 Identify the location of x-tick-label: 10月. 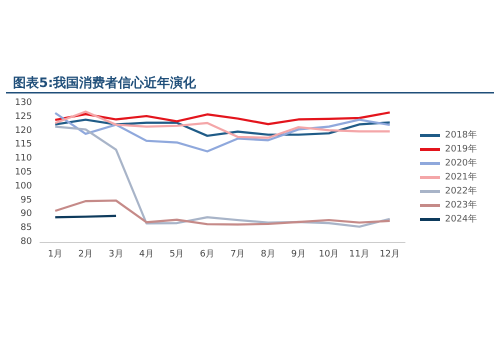
(329, 255).